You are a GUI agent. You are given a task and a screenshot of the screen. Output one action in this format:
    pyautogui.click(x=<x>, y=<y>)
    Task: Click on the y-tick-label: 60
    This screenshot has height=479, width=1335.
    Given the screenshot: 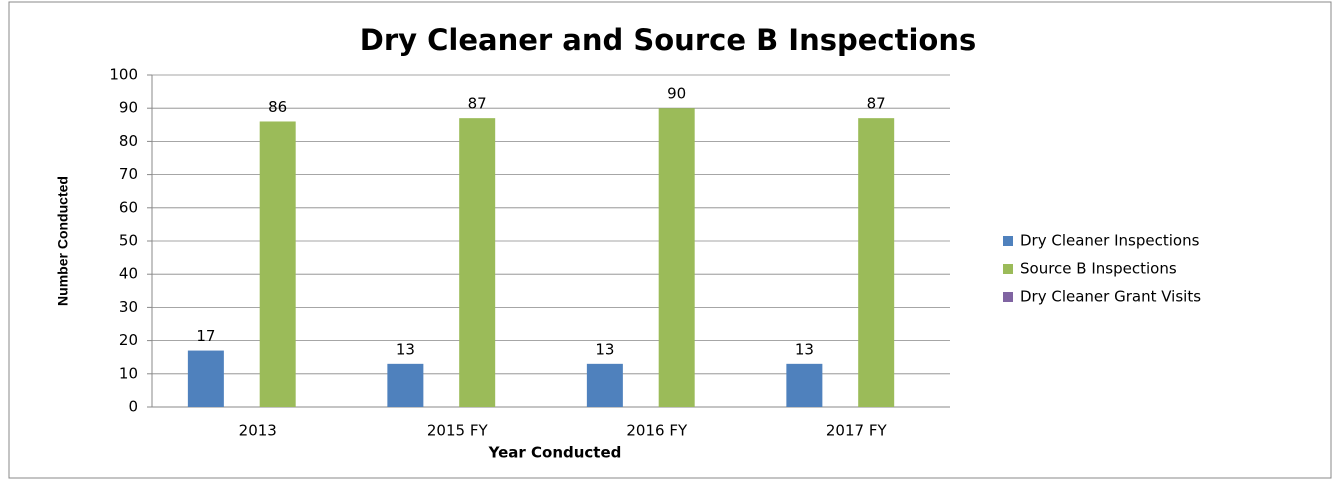 What is the action you would take?
    pyautogui.click(x=128, y=207)
    